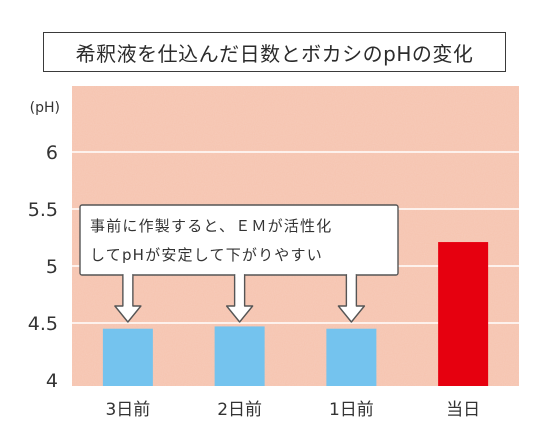 The image size is (550, 442). I want to click on annotation-text: 事前に作製すると、ＥＭが活性化, so click(211, 226).